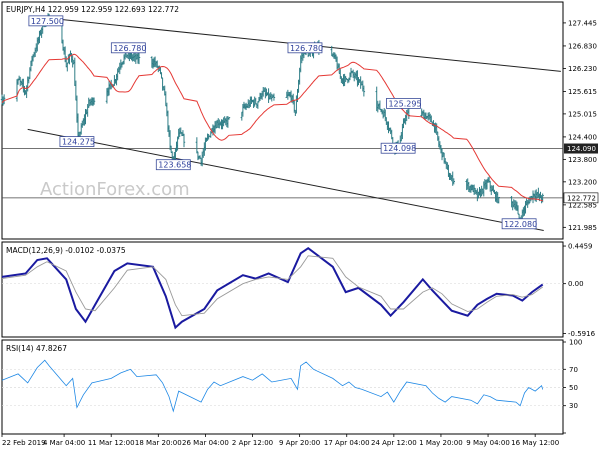 This screenshot has height=450, width=600. What do you see at coordinates (441, 443) in the screenshot?
I see `time-tick-label: 1 May 20:00` at bounding box center [441, 443].